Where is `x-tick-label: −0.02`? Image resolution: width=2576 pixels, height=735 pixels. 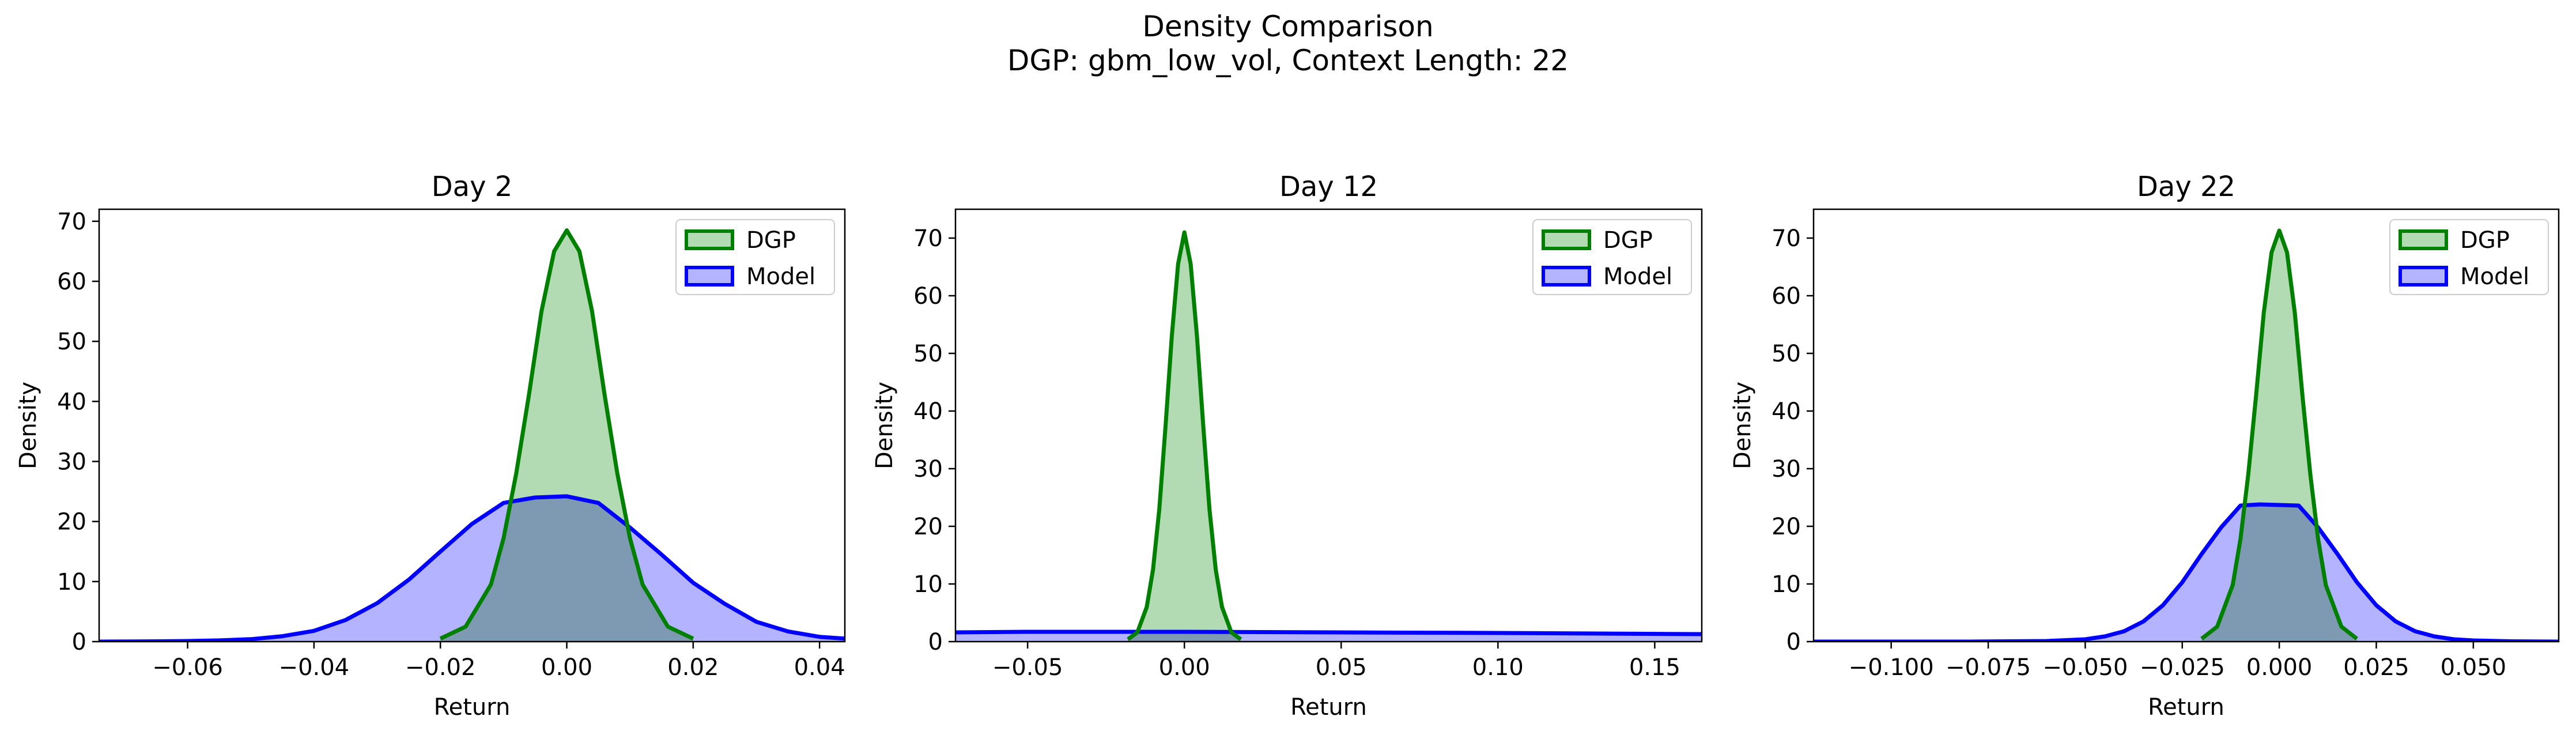 x-tick-label: −0.02 is located at coordinates (440, 667).